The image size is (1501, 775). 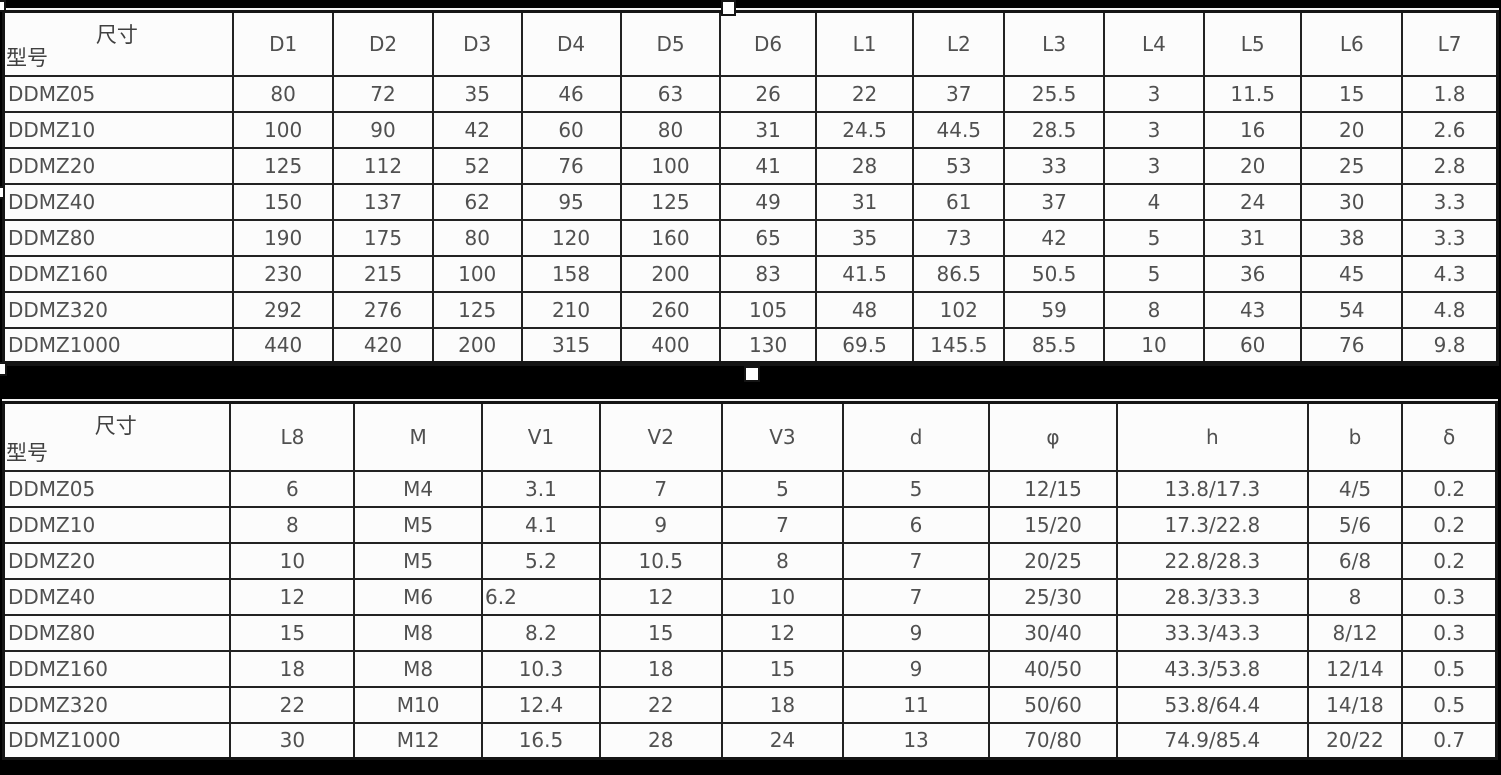 I want to click on column-header-V1: V1, so click(x=540, y=436).